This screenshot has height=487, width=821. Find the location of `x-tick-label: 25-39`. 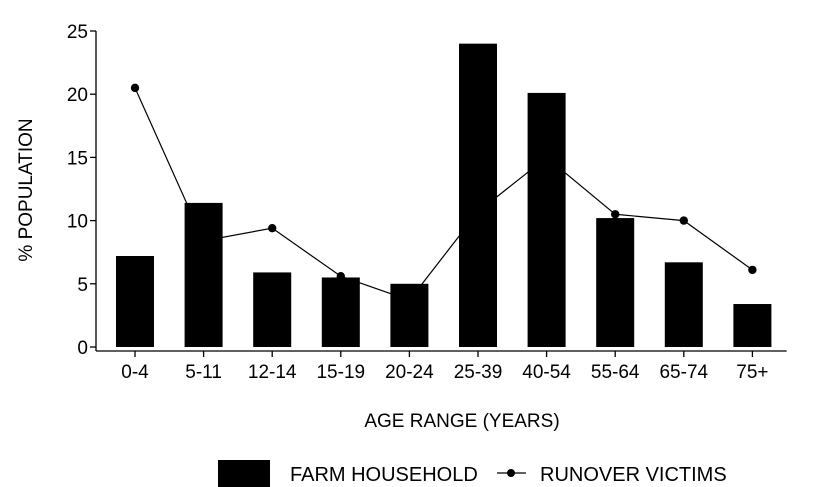

x-tick-label: 25-39 is located at coordinates (478, 372).